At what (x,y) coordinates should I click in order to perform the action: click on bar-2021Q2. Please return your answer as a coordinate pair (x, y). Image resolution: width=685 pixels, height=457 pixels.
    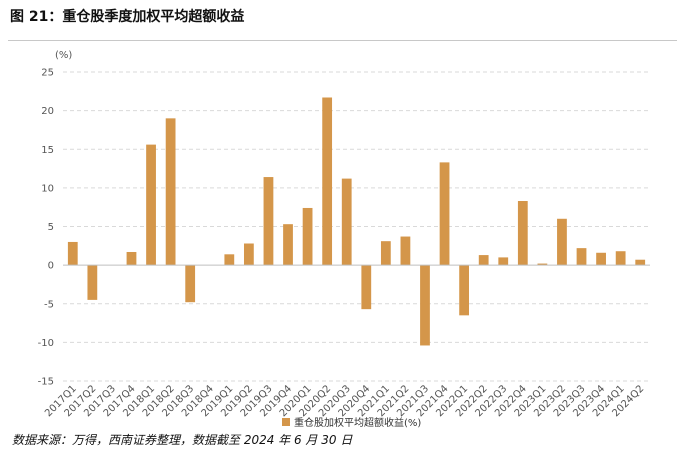
    Looking at the image, I should click on (405, 251).